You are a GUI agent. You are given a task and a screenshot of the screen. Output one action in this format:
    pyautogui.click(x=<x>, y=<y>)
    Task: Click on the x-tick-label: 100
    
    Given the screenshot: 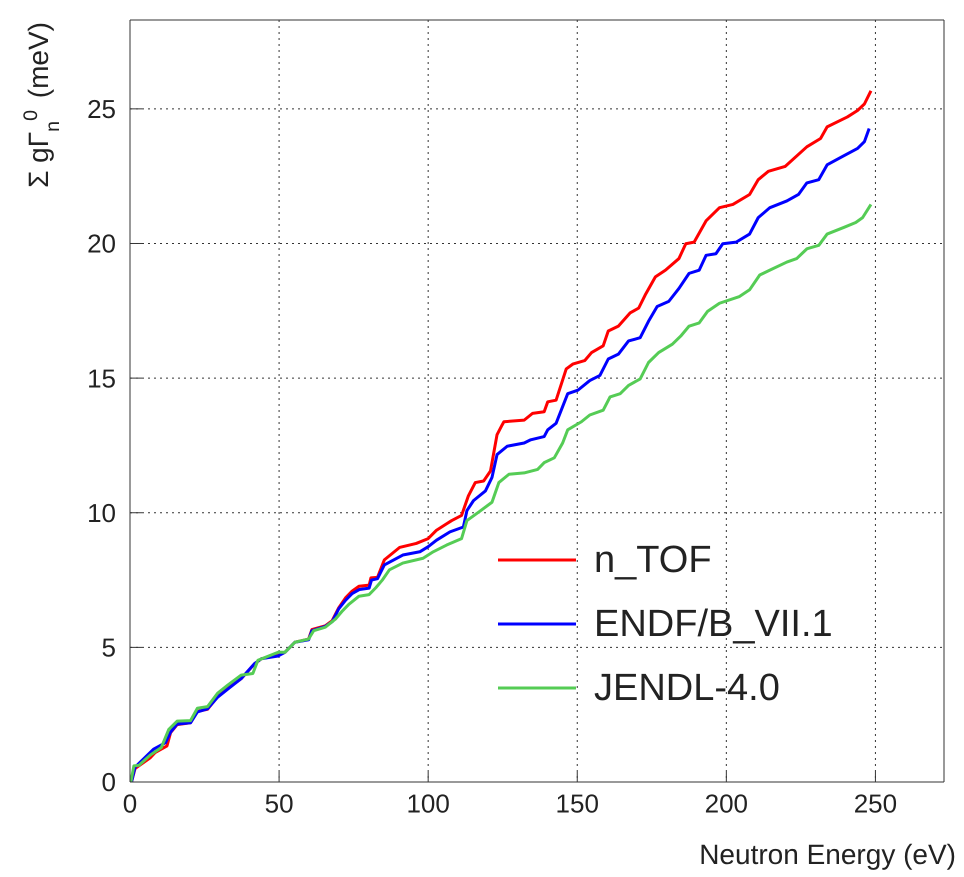 What is the action you would take?
    pyautogui.click(x=428, y=803)
    